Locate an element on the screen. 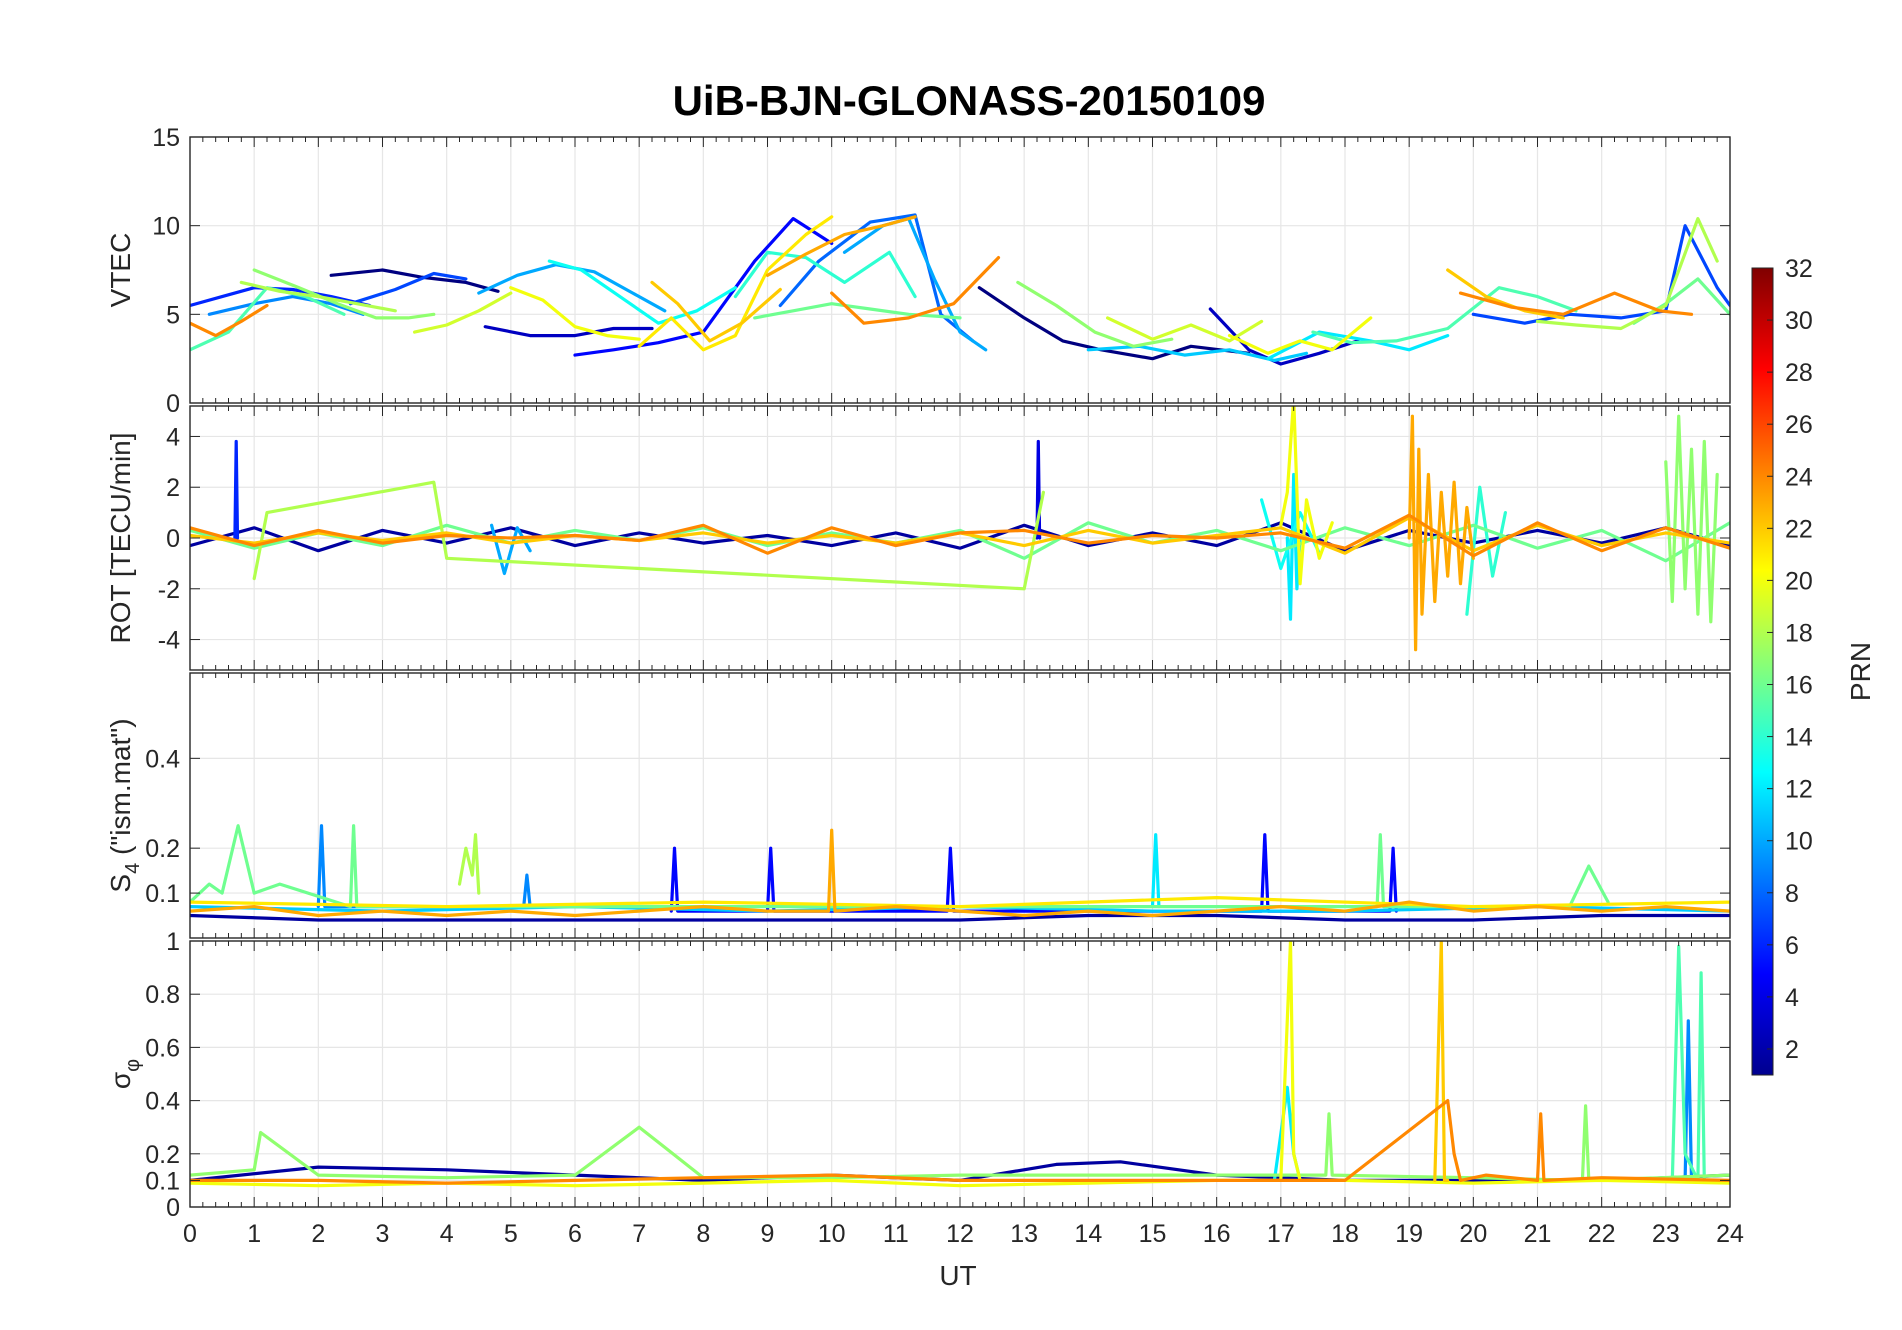 The height and width of the screenshot is (1330, 1902). x-tick-label: 20 is located at coordinates (1473, 1234).